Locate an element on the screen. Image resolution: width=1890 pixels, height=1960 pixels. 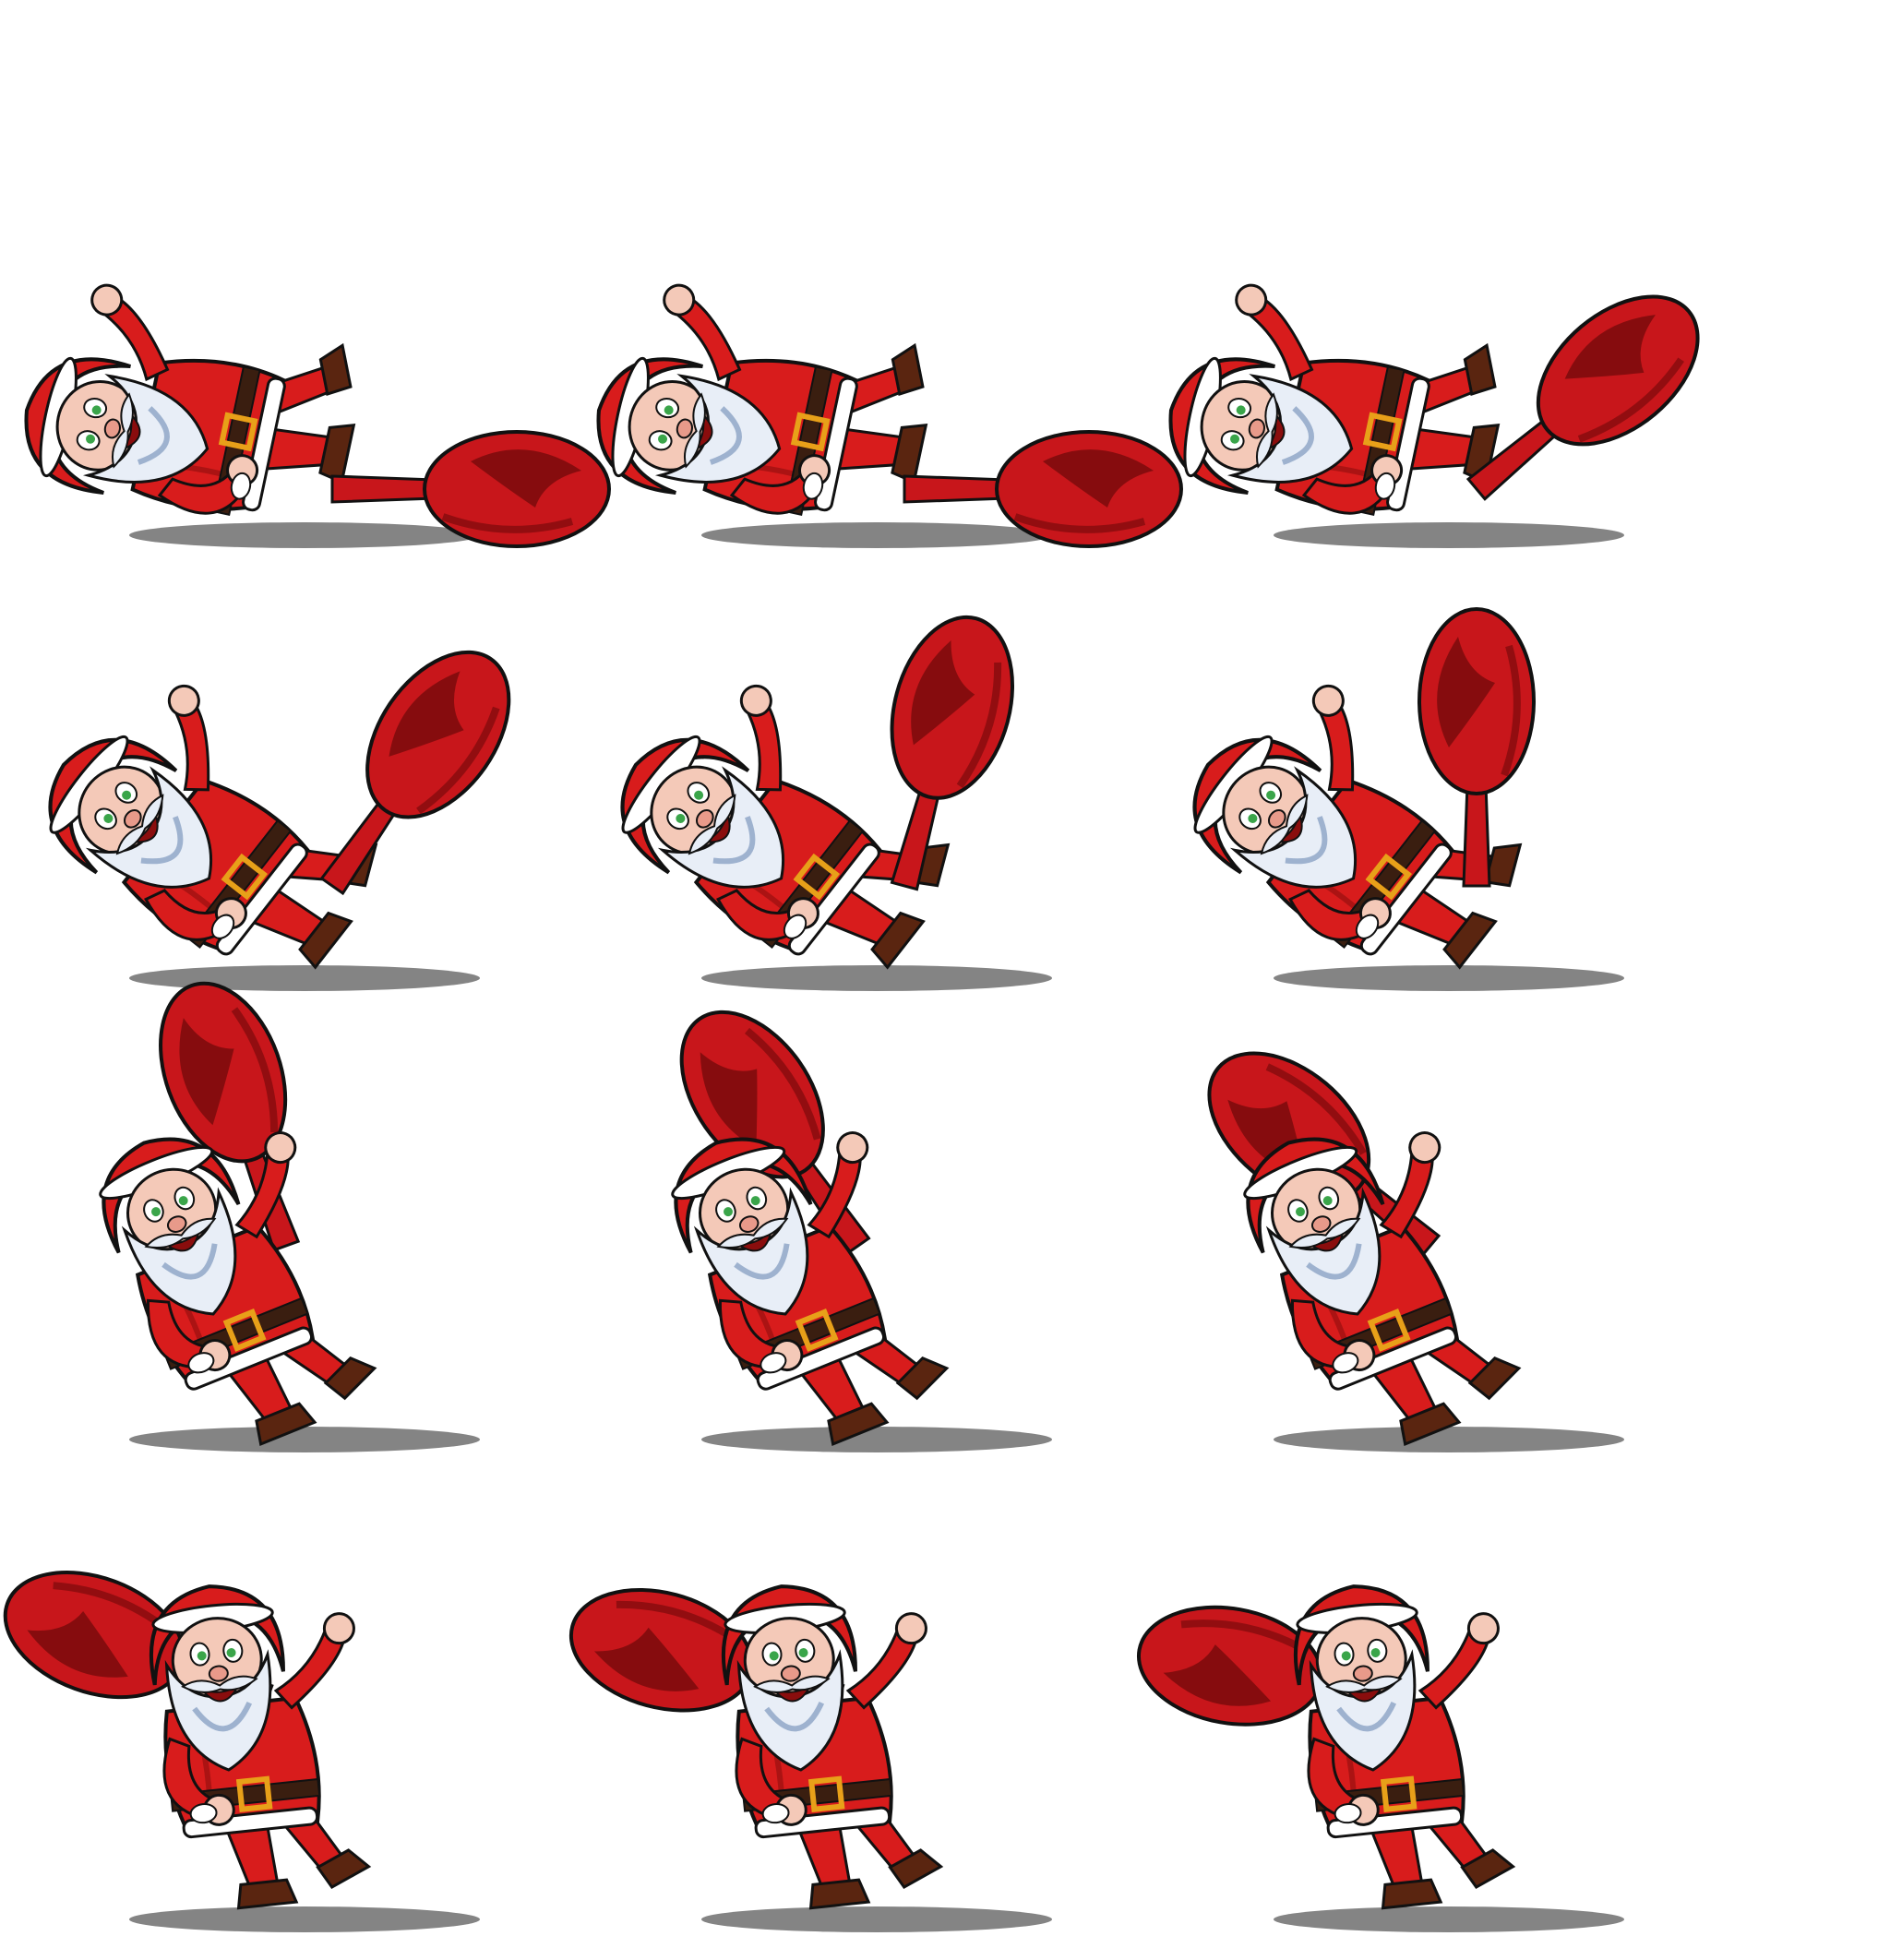
sack is located at coordinates (952, 753).